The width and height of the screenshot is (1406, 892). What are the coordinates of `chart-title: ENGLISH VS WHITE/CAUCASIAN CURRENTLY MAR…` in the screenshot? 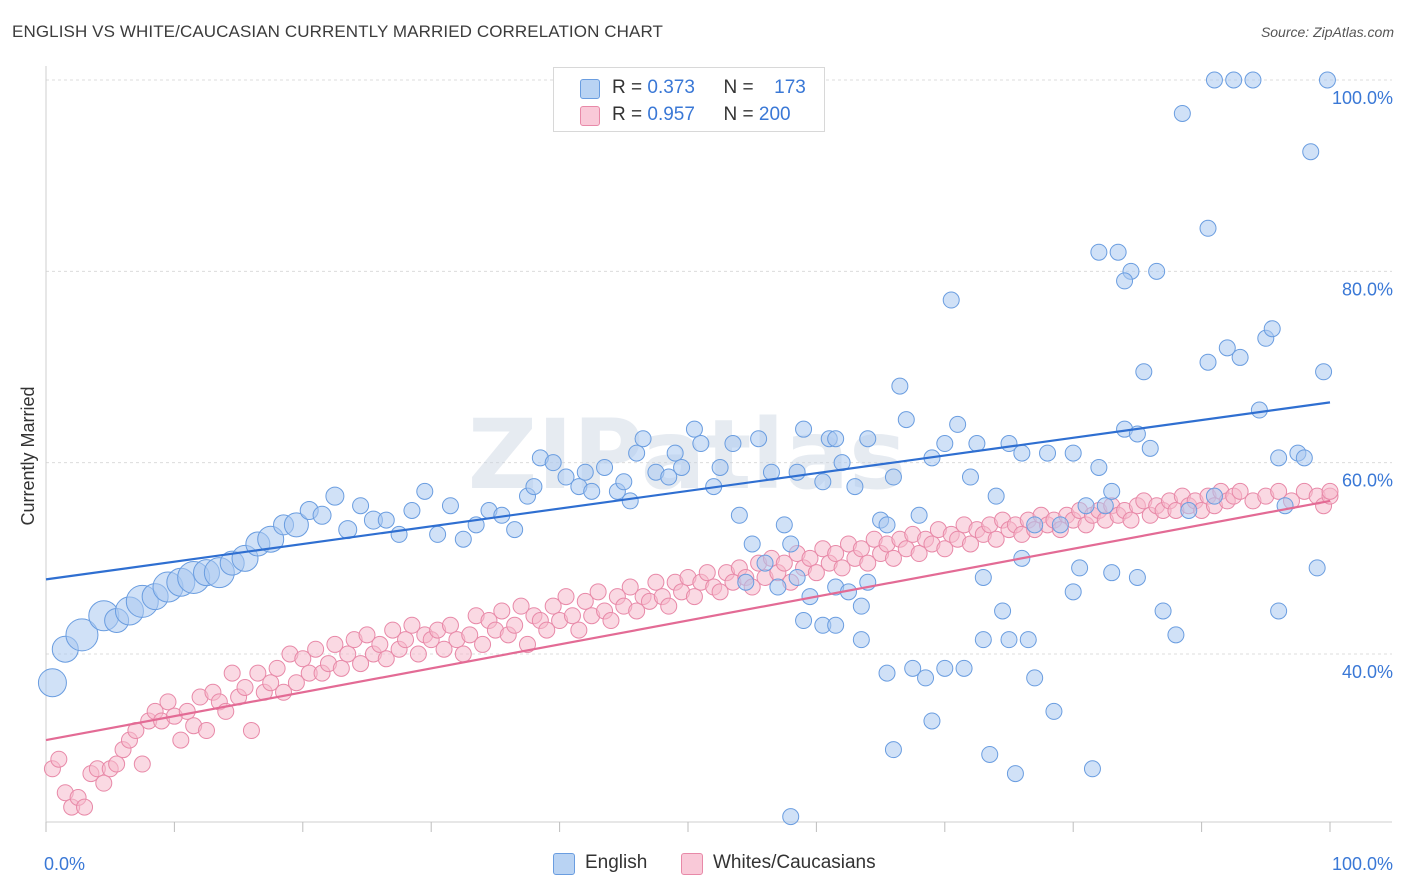 It's located at (338, 31).